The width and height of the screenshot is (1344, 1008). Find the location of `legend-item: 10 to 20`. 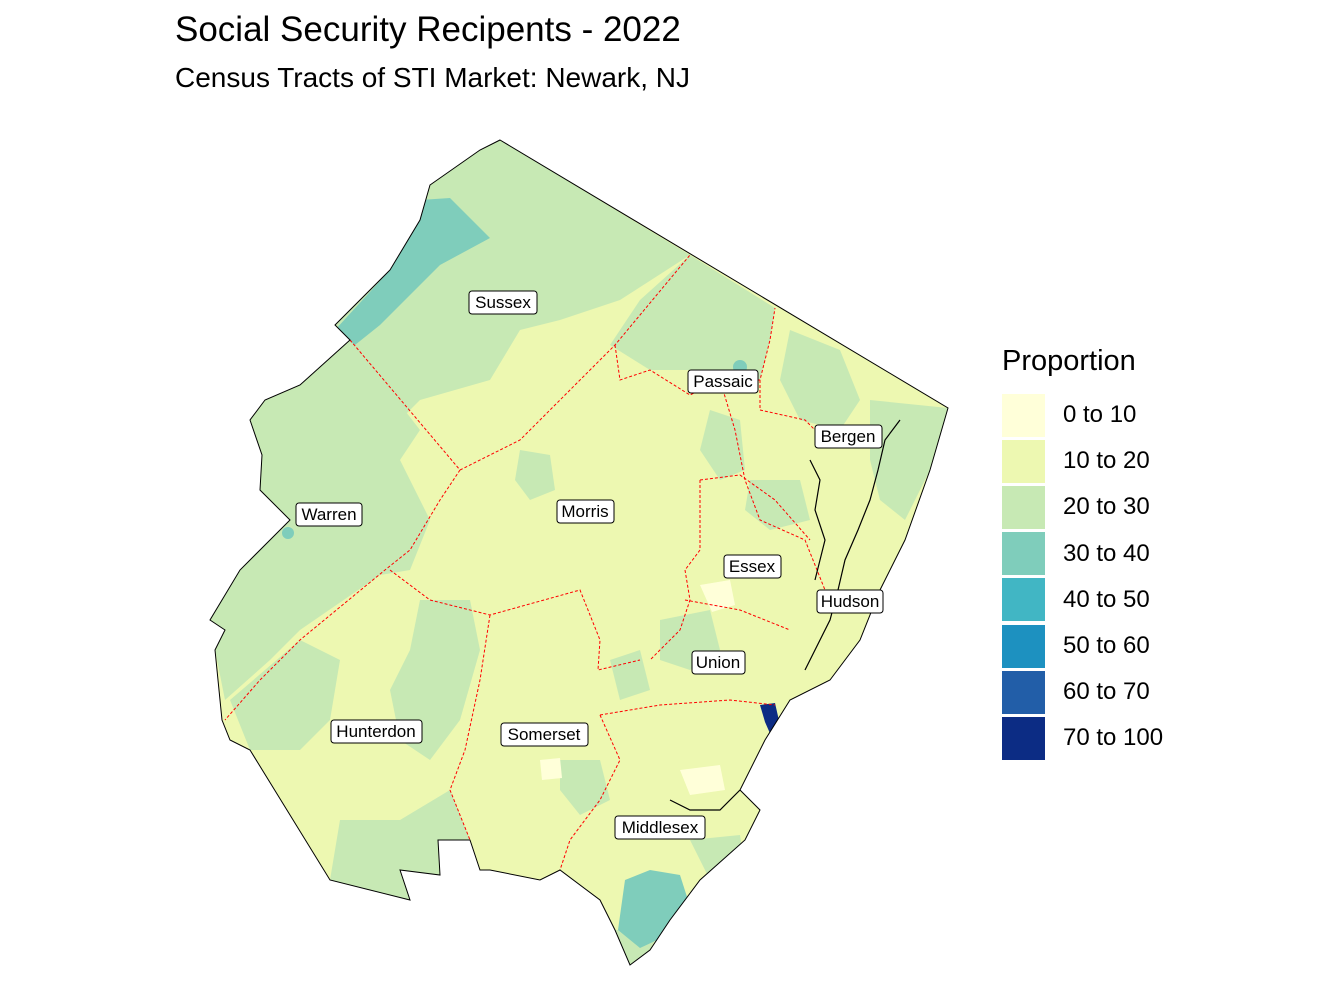

legend-item: 10 to 20 is located at coordinates (1082, 461).